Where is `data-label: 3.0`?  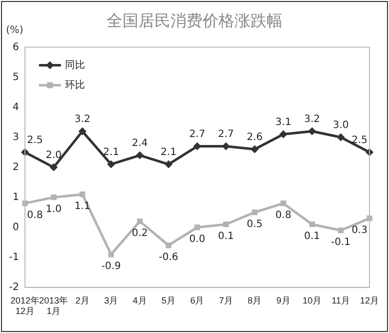 data-label: 3.0 is located at coordinates (340, 125).